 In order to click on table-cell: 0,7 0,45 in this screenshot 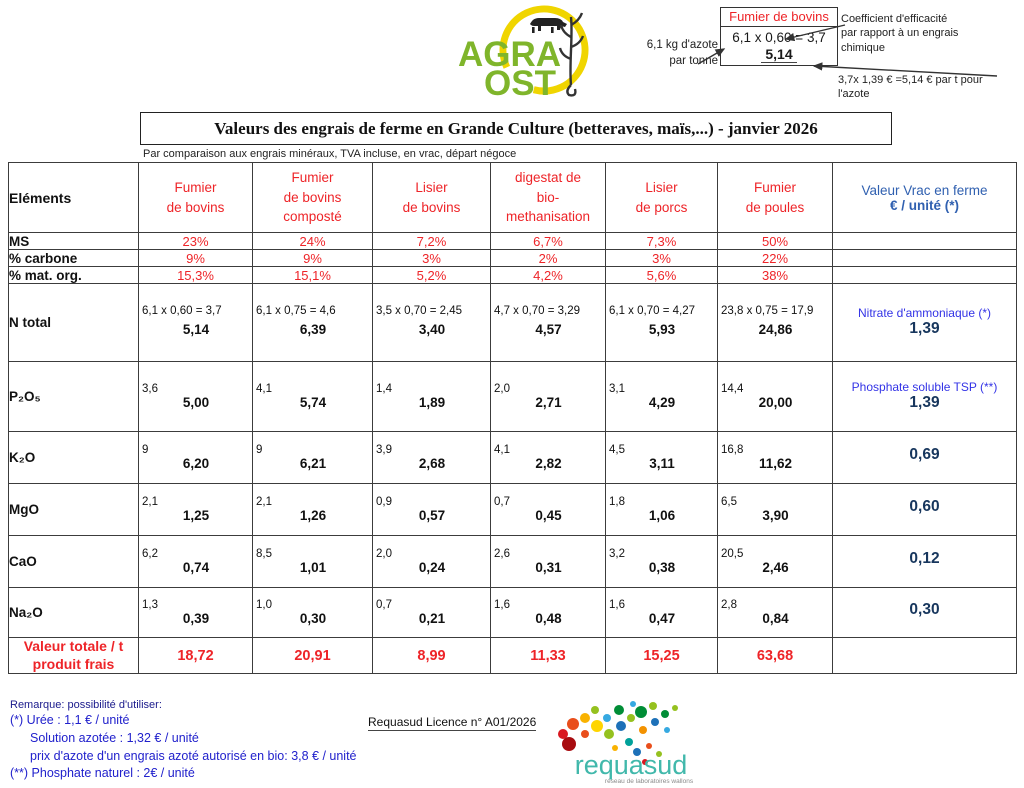, I will do `click(548, 509)`.